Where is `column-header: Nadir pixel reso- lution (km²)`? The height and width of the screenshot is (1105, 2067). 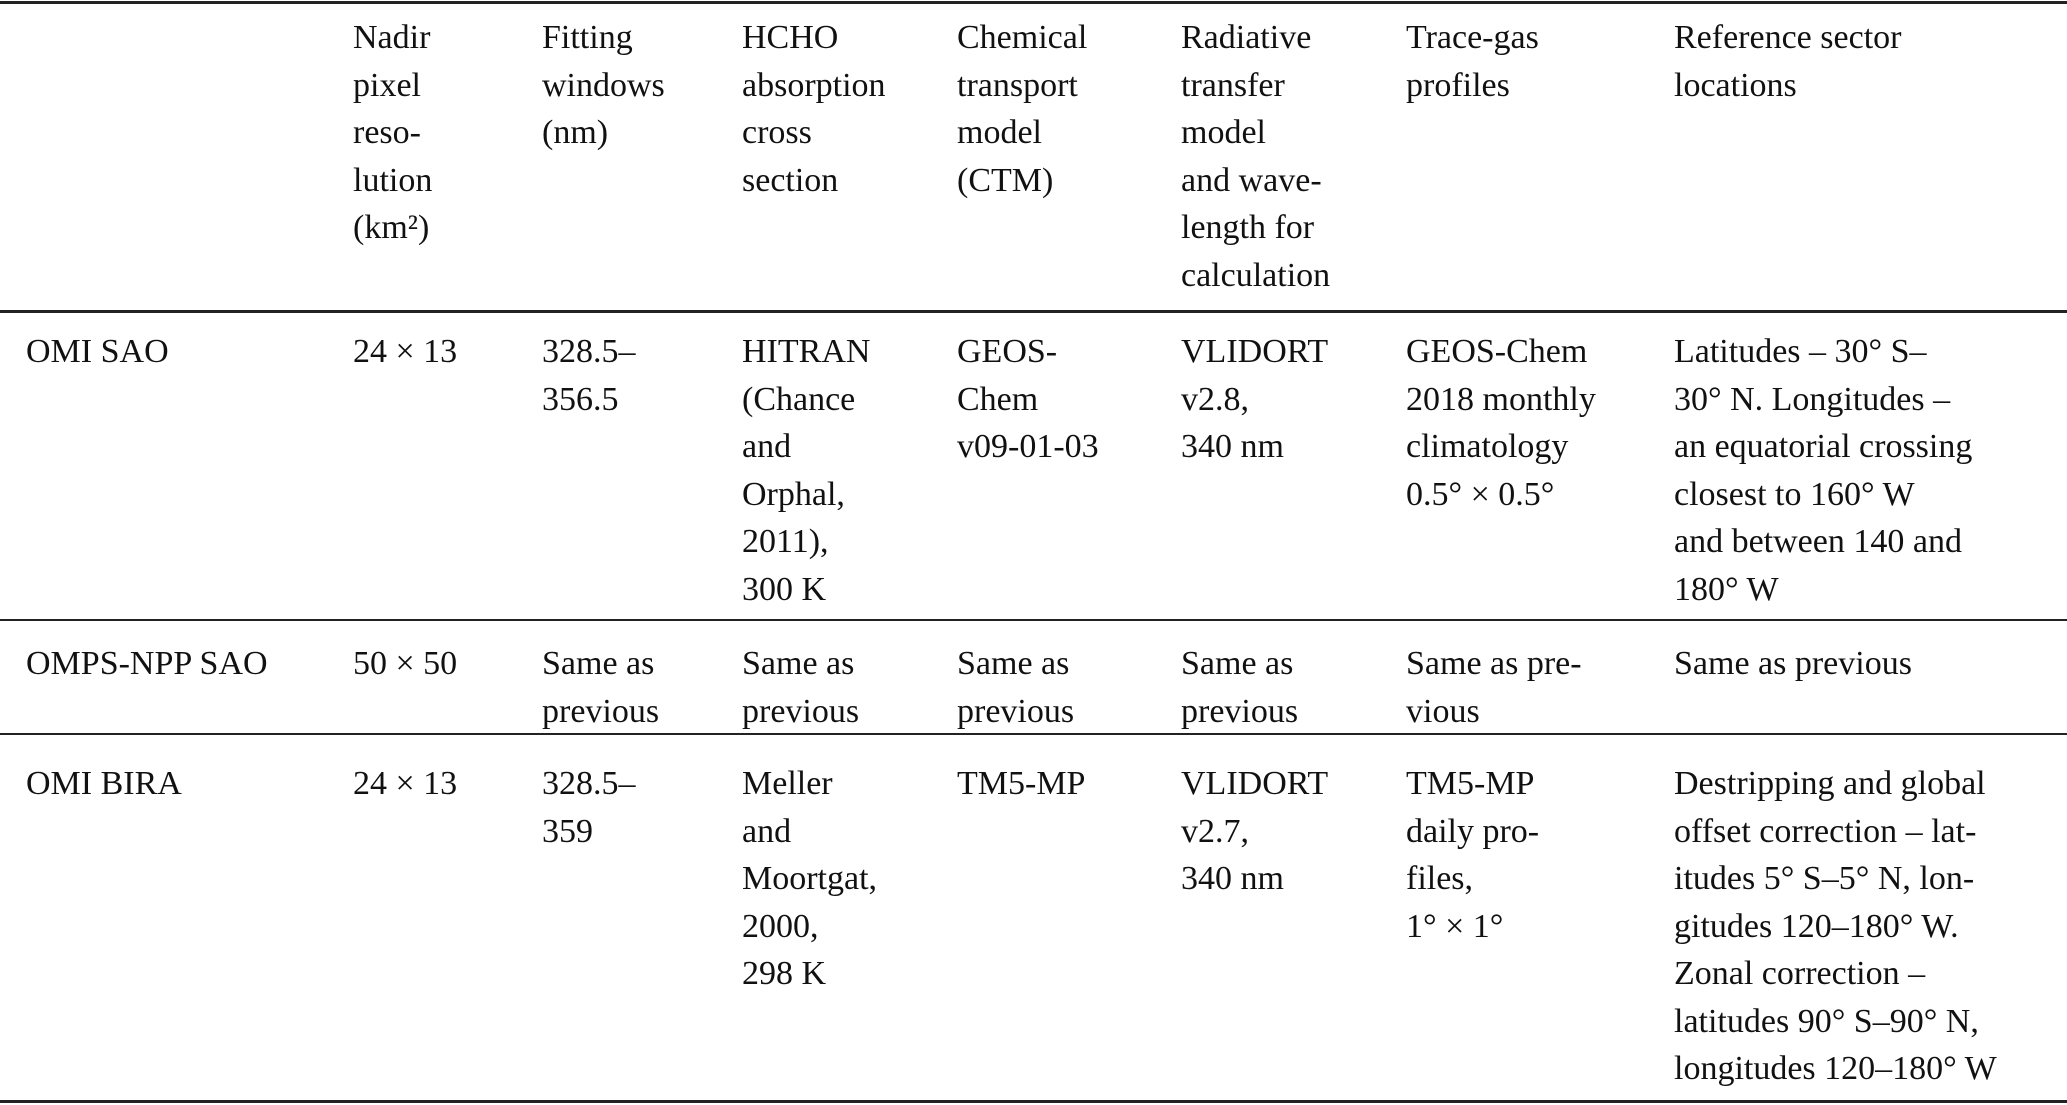 column-header: Nadir pixel reso- lution (km²) is located at coordinates (393, 132).